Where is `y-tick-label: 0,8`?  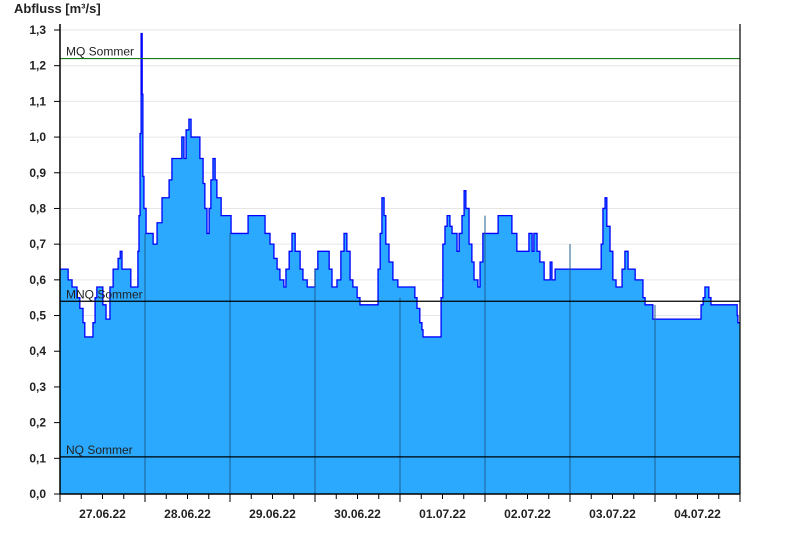 y-tick-label: 0,8 is located at coordinates (37, 208).